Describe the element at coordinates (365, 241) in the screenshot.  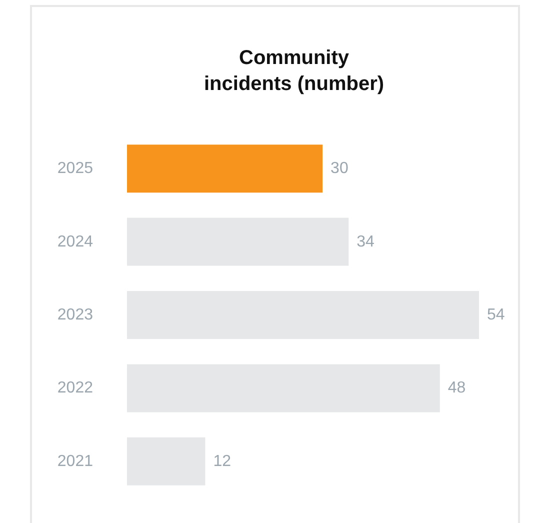
I see `data-label: 34` at that location.